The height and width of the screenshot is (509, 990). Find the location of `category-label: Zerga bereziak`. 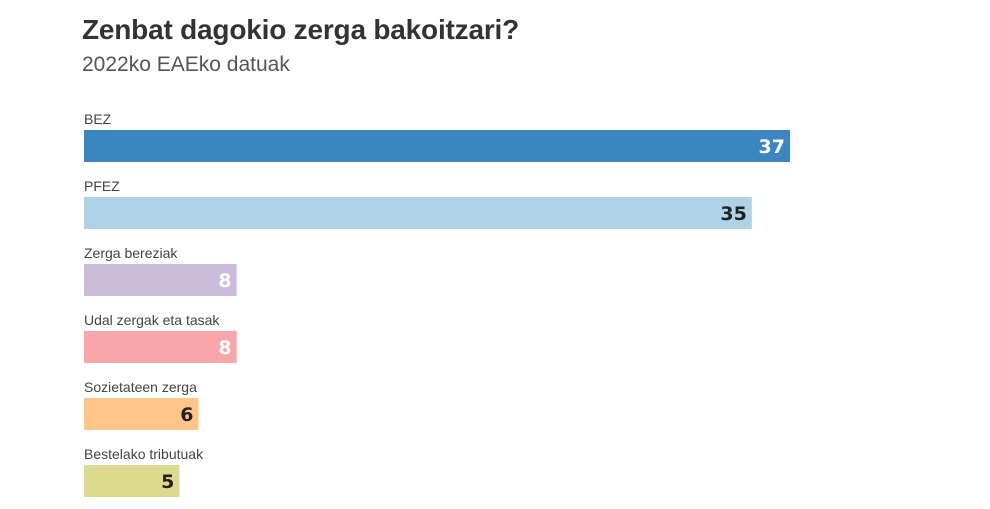

category-label: Zerga bereziak is located at coordinates (131, 253).